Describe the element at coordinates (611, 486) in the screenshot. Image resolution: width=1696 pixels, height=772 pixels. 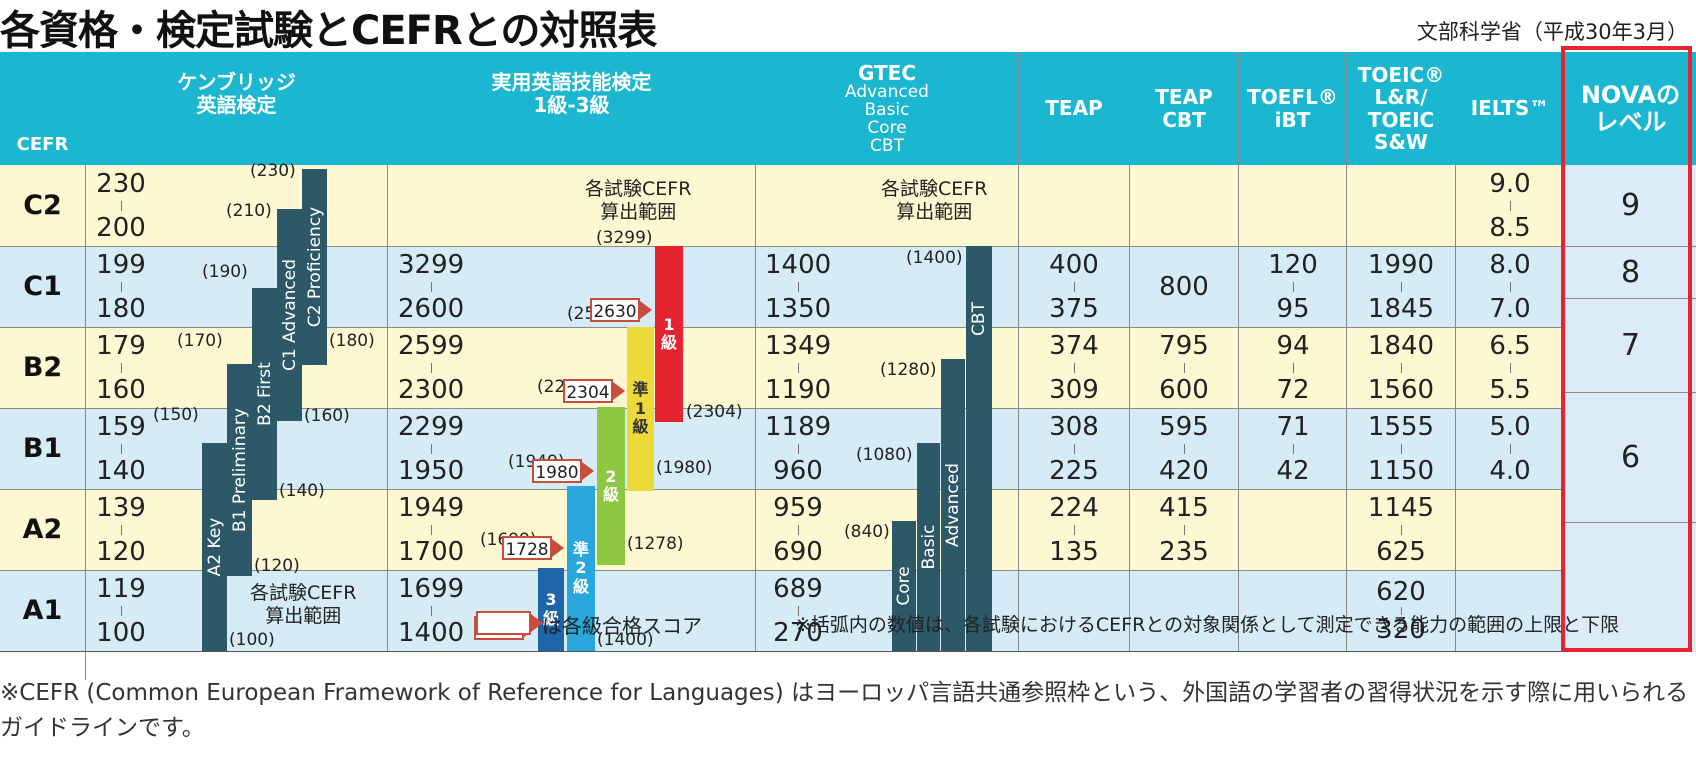
I see `eiken-bar-grade-2: 2 級` at that location.